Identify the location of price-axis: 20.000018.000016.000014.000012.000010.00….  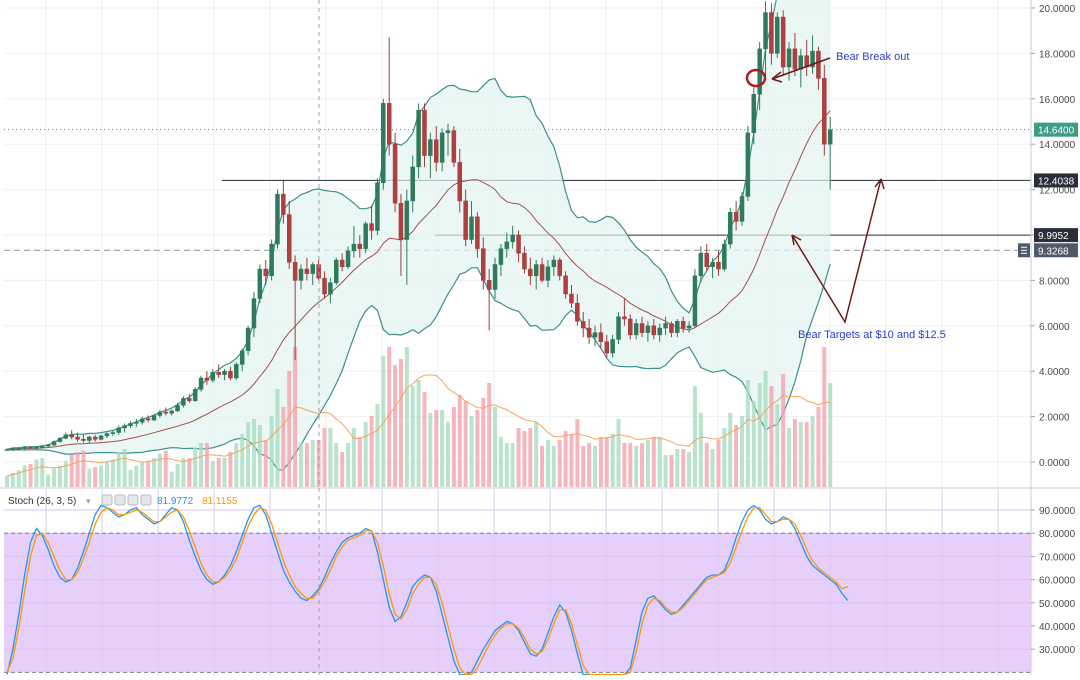
(1048, 337).